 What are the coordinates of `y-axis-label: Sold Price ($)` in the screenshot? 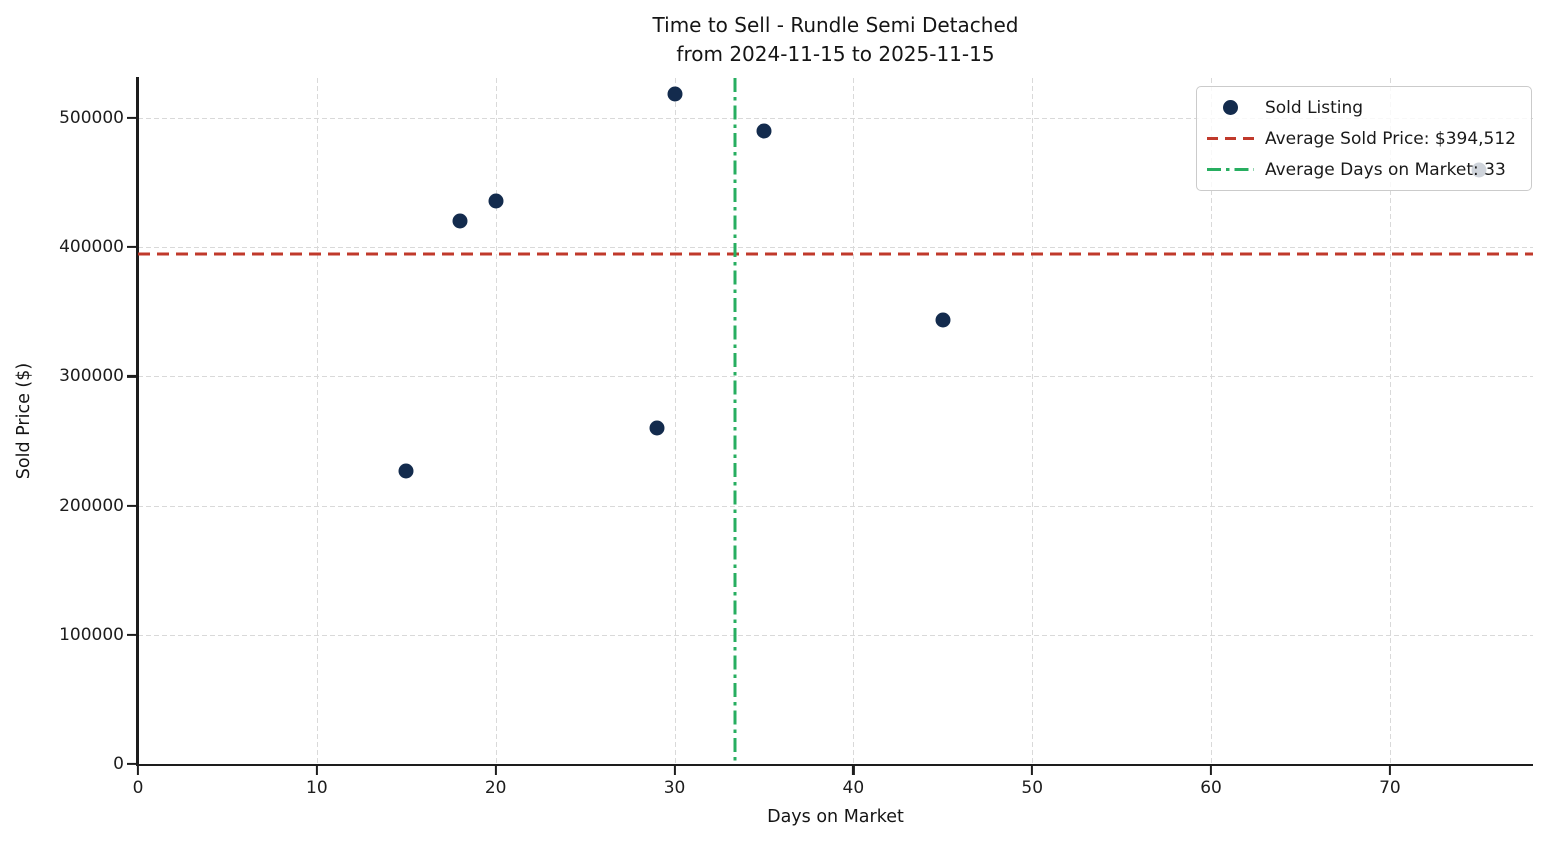 It's located at (24, 421).